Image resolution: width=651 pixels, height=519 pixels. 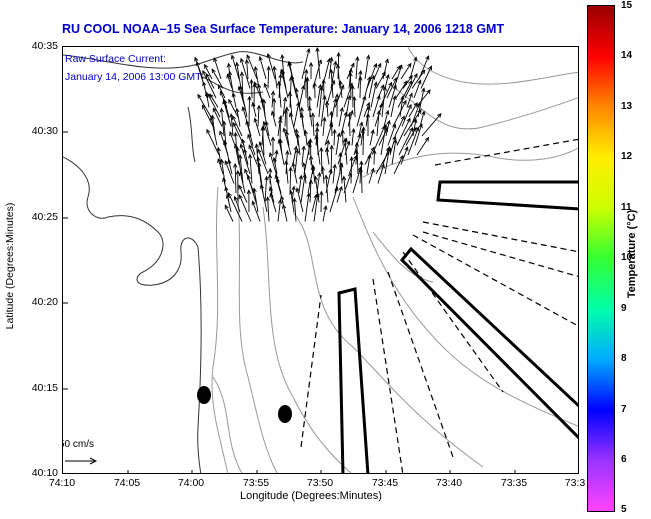 What do you see at coordinates (127, 483) in the screenshot?
I see `x-tick-label: 74:05` at bounding box center [127, 483].